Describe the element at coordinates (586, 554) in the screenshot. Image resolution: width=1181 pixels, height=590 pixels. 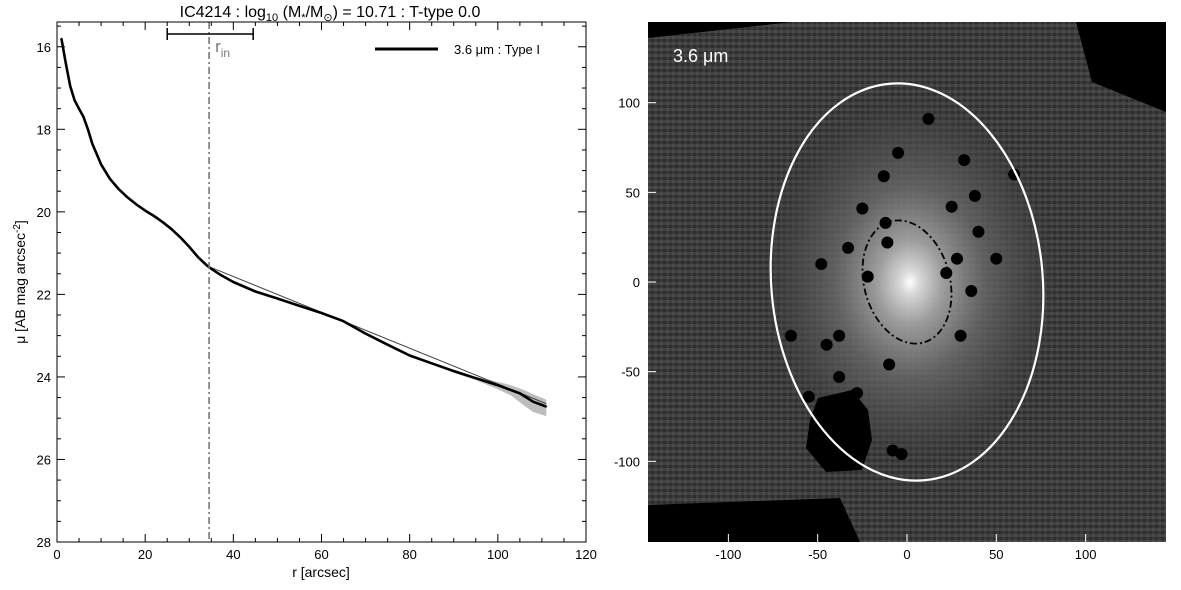
I see `x-tick-label: 120` at that location.